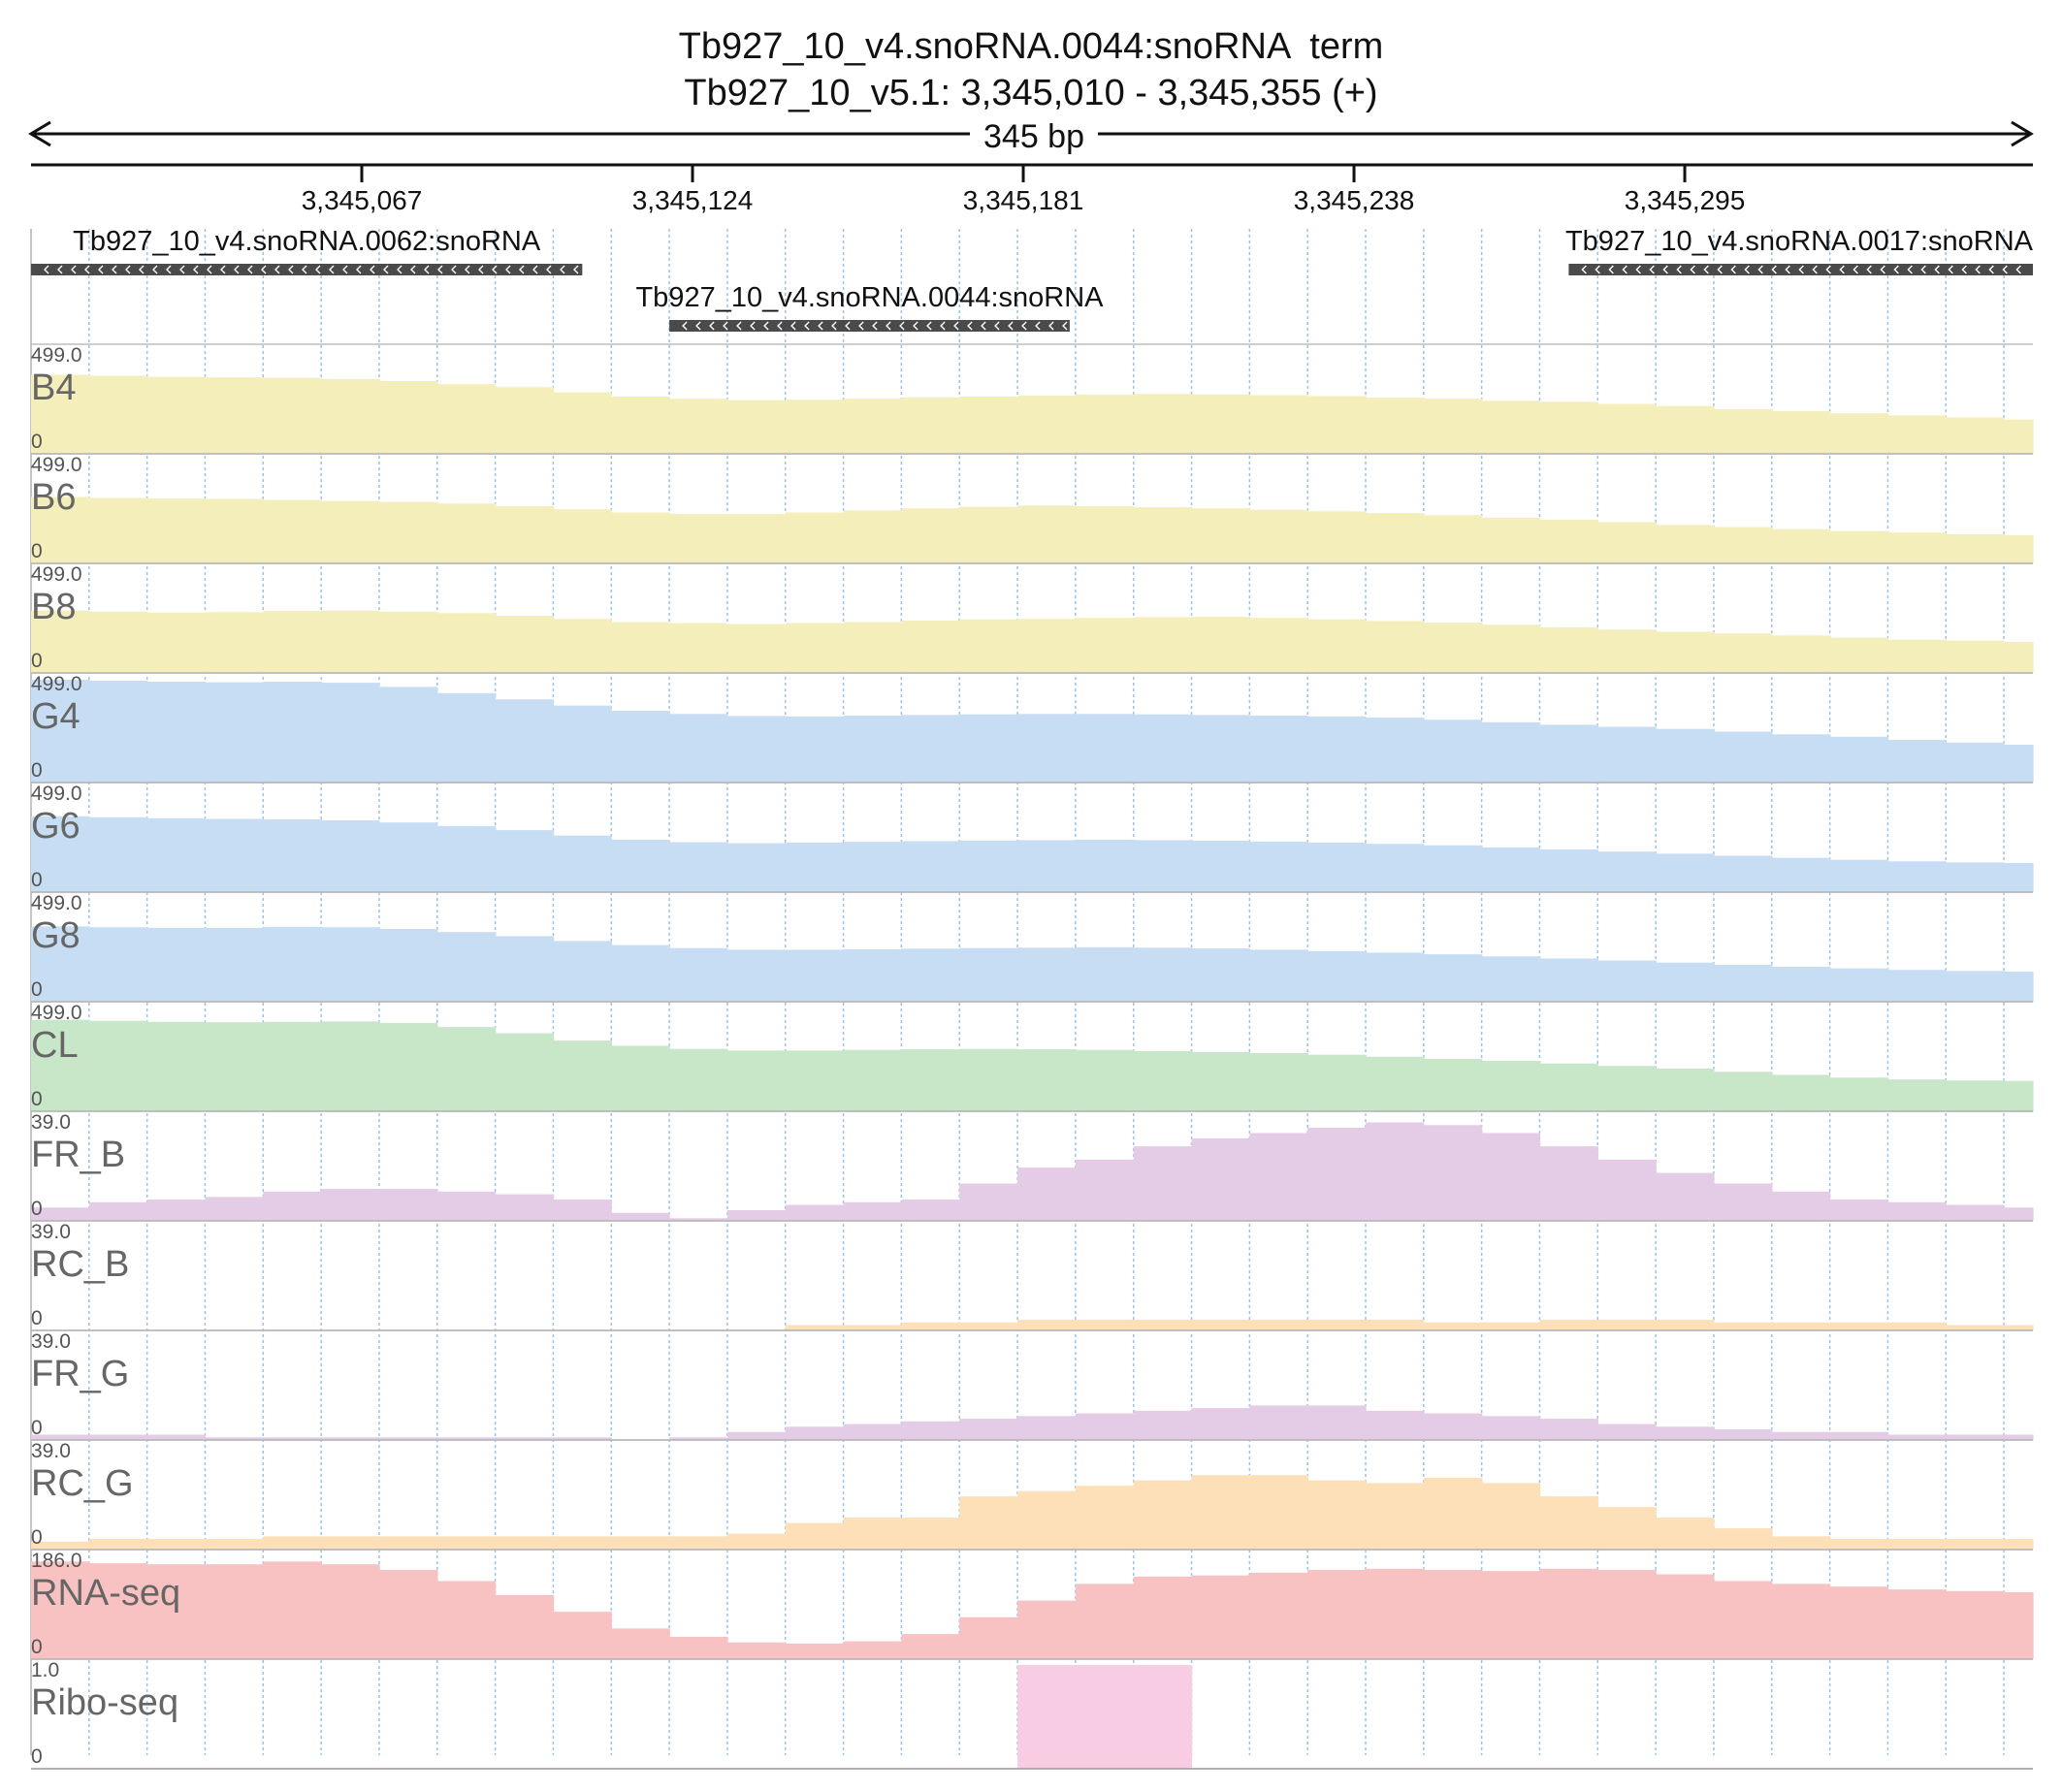 The height and width of the screenshot is (1792, 2062). I want to click on track-b4: 499.0B4 0, so click(1032, 399).